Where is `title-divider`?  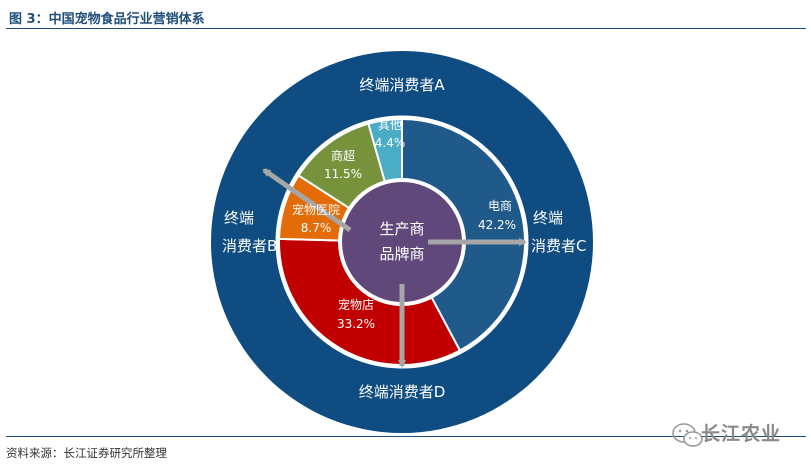
title-divider is located at coordinates (406, 28).